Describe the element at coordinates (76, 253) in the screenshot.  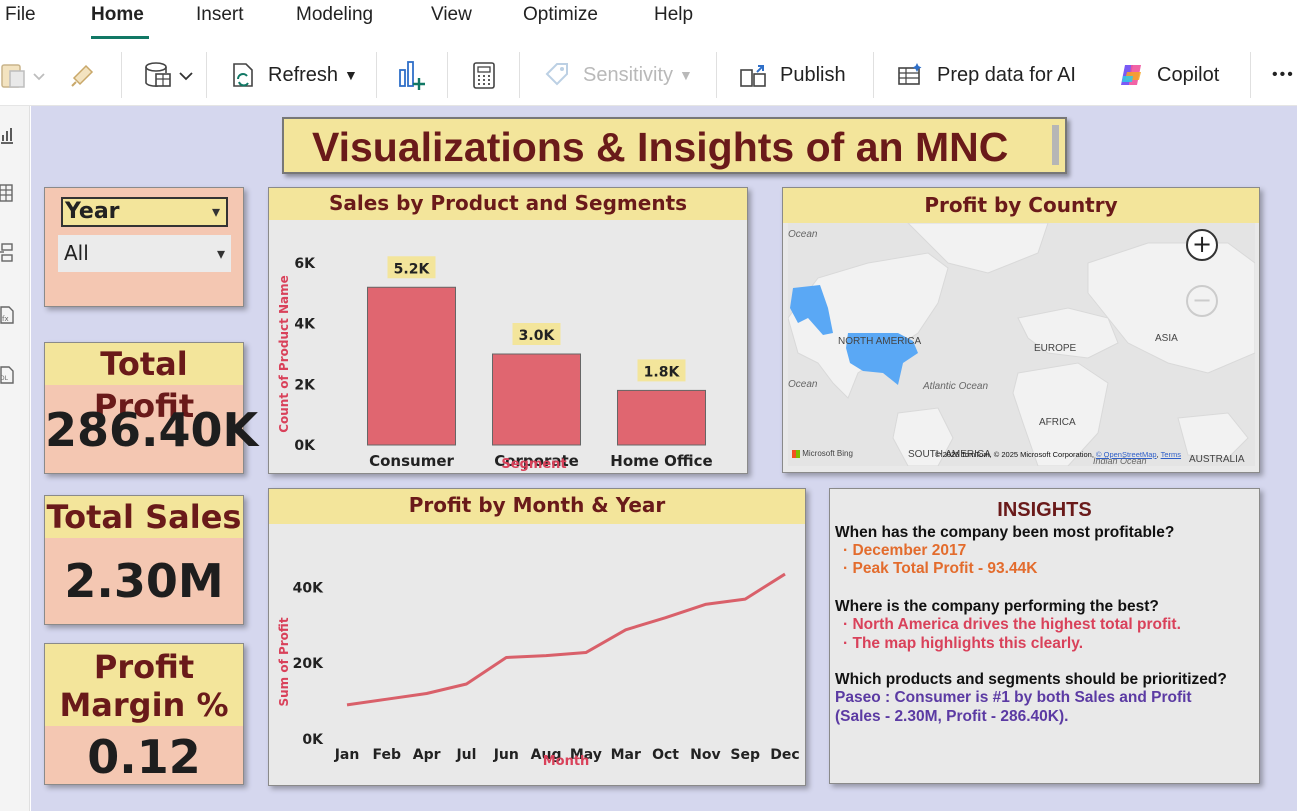
I see `slicer-selected-value: All` at that location.